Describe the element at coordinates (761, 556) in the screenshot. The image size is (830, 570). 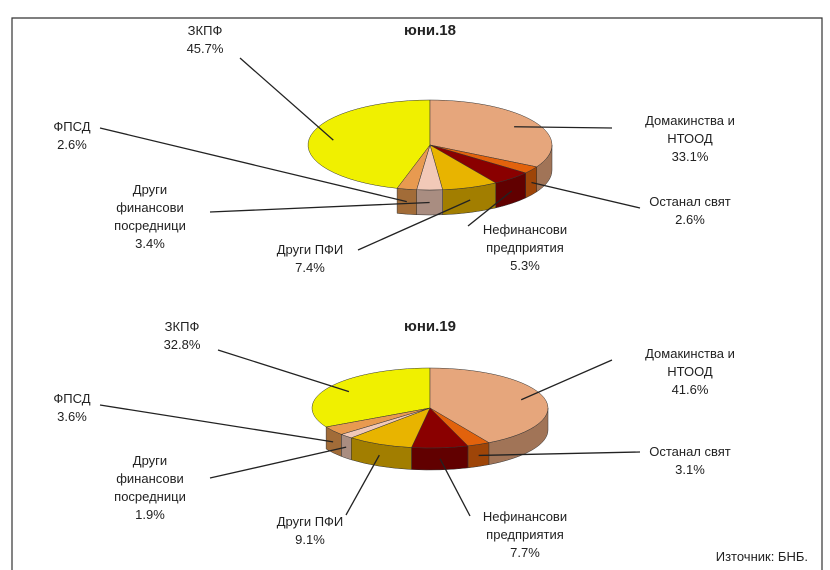
I see `source-note: Източник: БНБ.` at that location.